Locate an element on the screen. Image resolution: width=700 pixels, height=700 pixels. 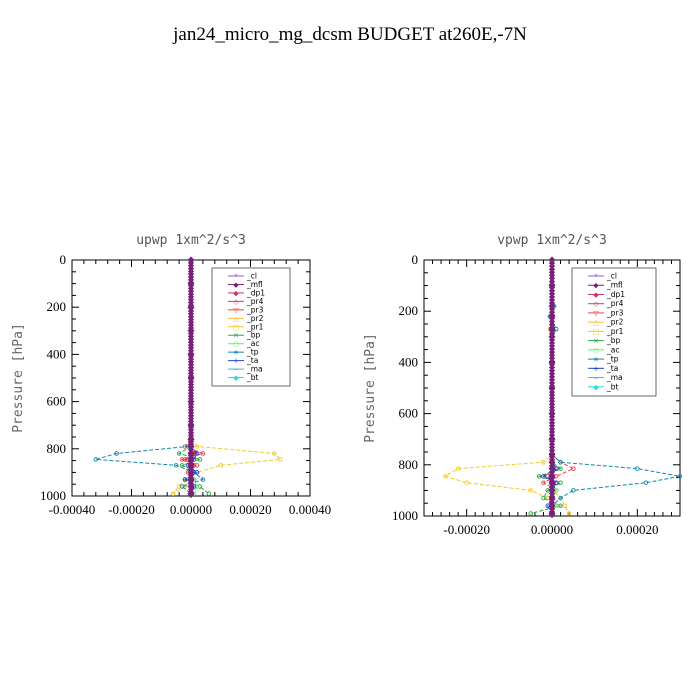
y-tick-label: 600 is located at coordinates (409, 413).